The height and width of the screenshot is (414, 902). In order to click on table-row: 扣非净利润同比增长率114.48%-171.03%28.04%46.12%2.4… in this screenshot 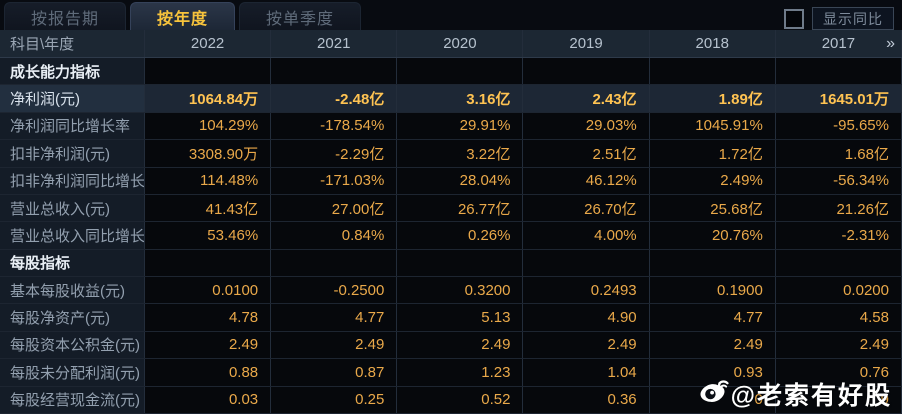, I will do `click(451, 181)`.